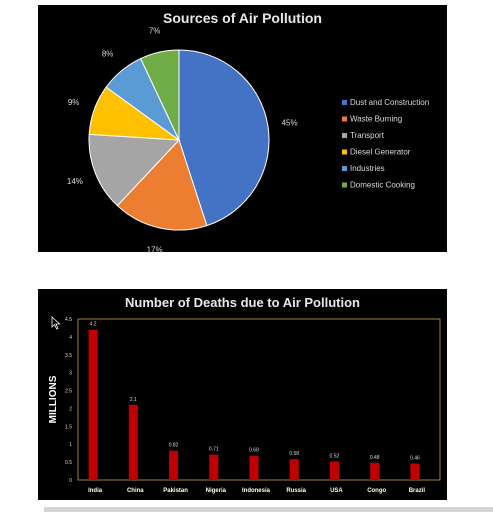  I want to click on x-tick-label: Pakistan, so click(175, 491).